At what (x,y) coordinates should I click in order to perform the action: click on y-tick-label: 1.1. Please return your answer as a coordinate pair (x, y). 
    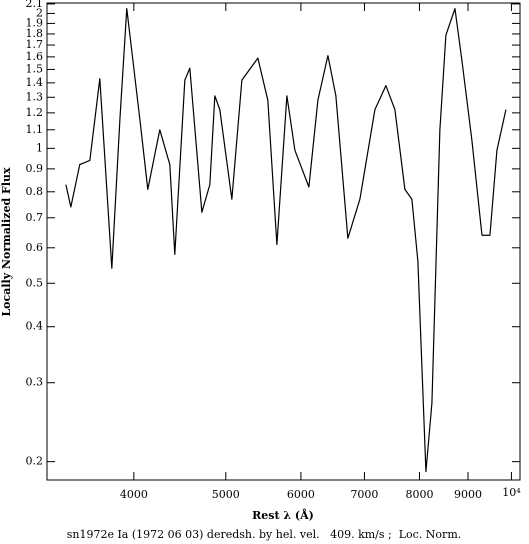
    Looking at the image, I should click on (35, 129).